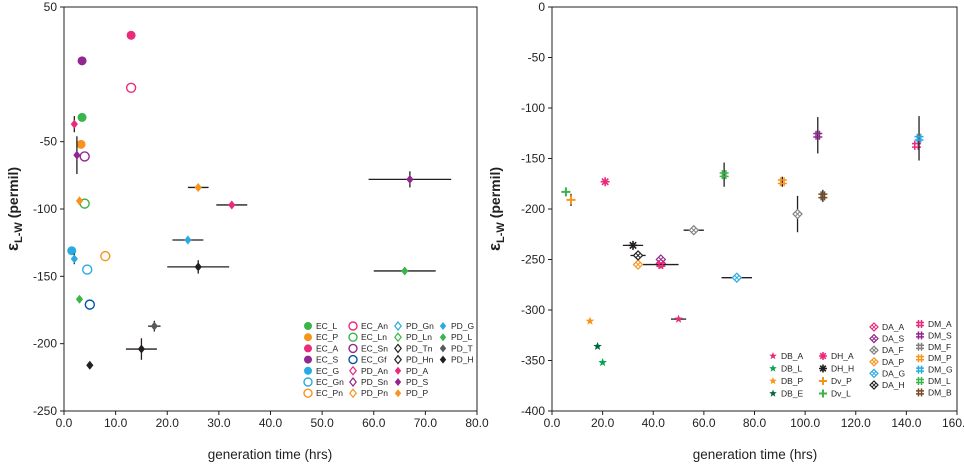 This screenshot has width=964, height=465. What do you see at coordinates (494, 247) in the screenshot?
I see `right-y-label-epsilon: ε` at bounding box center [494, 247].